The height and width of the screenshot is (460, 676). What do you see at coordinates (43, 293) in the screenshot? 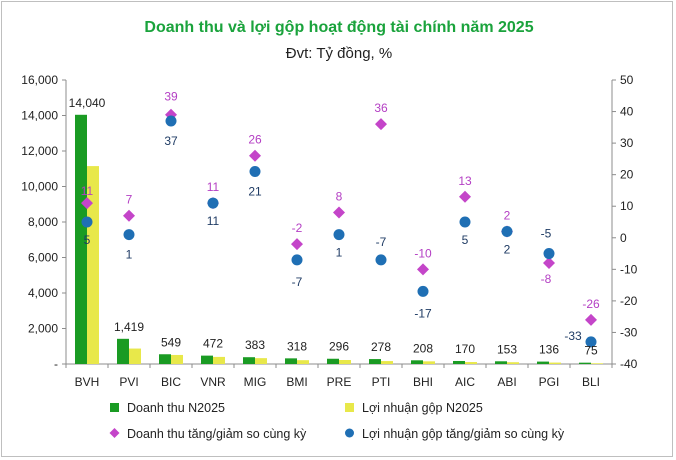
I see `left-tick-label: 4,000` at bounding box center [43, 293].